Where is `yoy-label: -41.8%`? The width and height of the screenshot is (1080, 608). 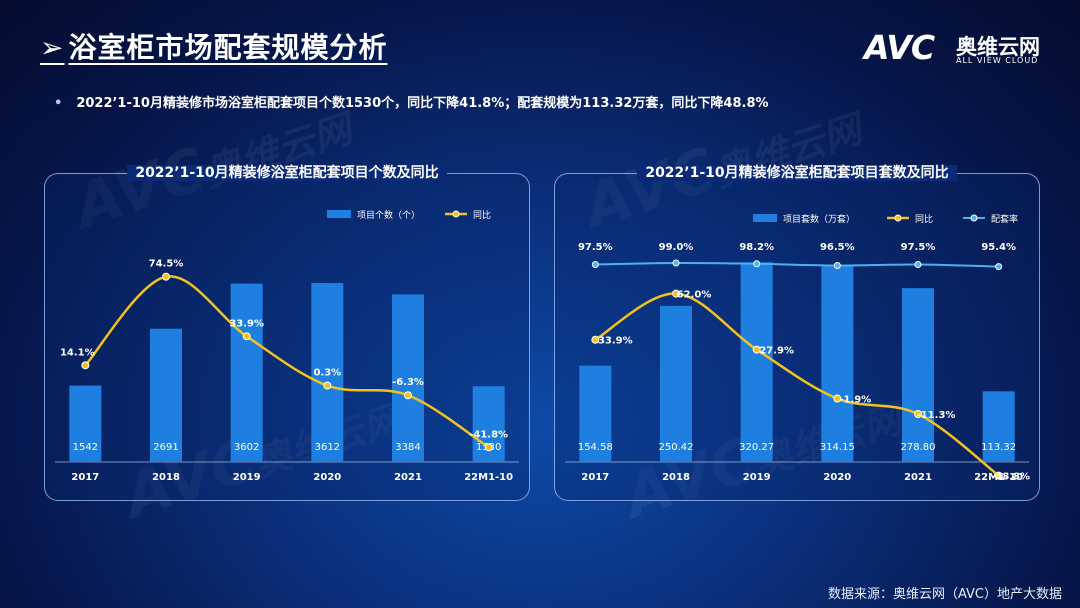 yoy-label: -41.8% is located at coordinates (488, 434).